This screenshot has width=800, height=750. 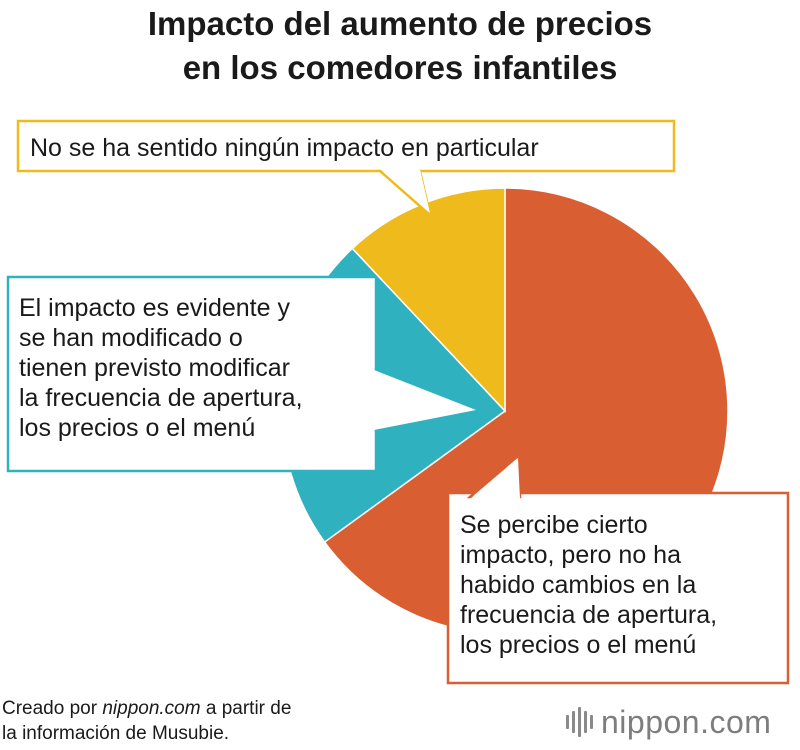 I want to click on chart-title-line-1: Impacto del aumento de precios, so click(x=400, y=23).